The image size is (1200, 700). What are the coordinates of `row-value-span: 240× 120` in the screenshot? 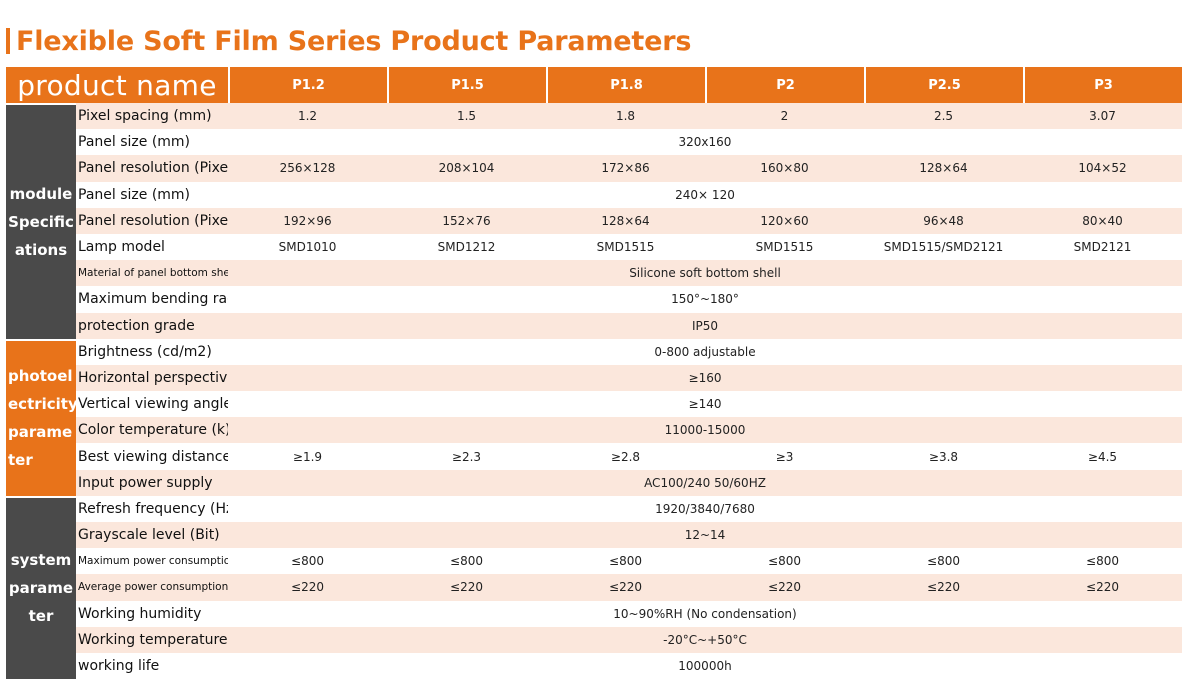 It's located at (705, 194).